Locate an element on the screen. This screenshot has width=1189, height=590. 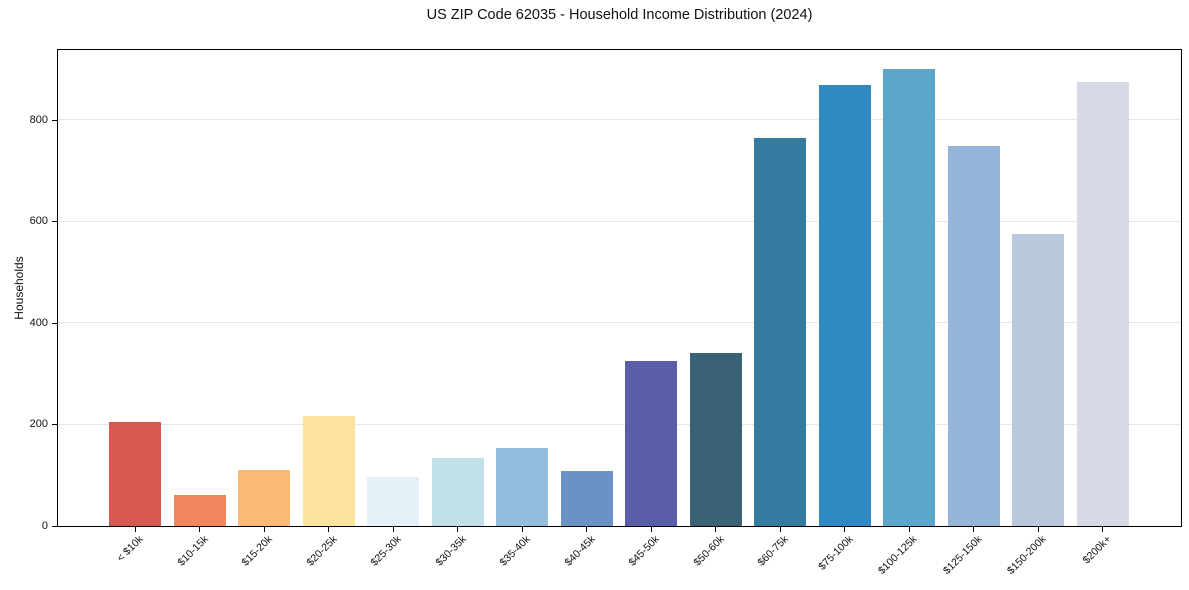
y-tick-label: 400 is located at coordinates (38, 322).